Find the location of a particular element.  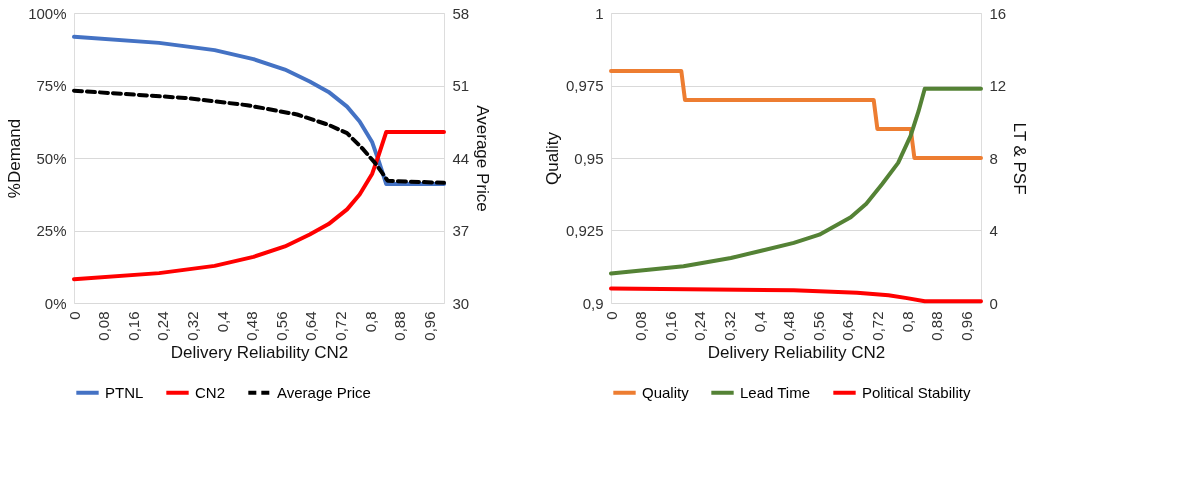

legend-label: Quality is located at coordinates (666, 392).